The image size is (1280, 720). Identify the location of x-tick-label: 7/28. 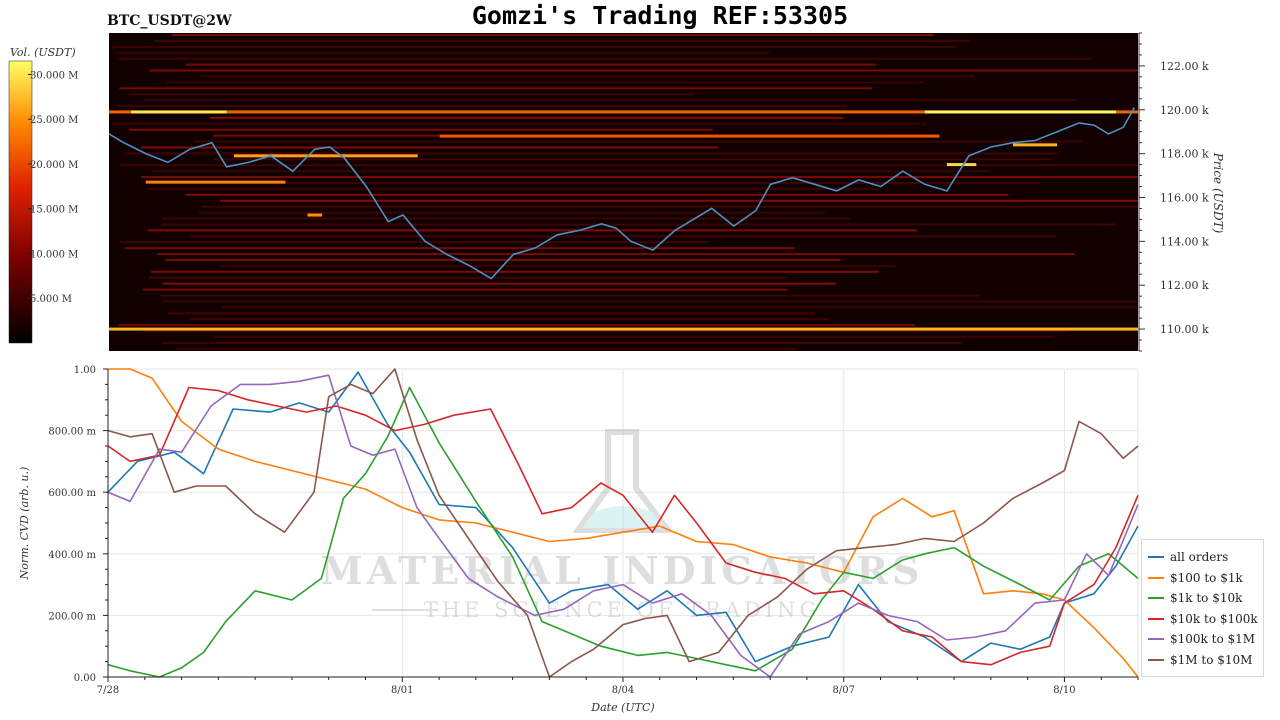
(108, 690).